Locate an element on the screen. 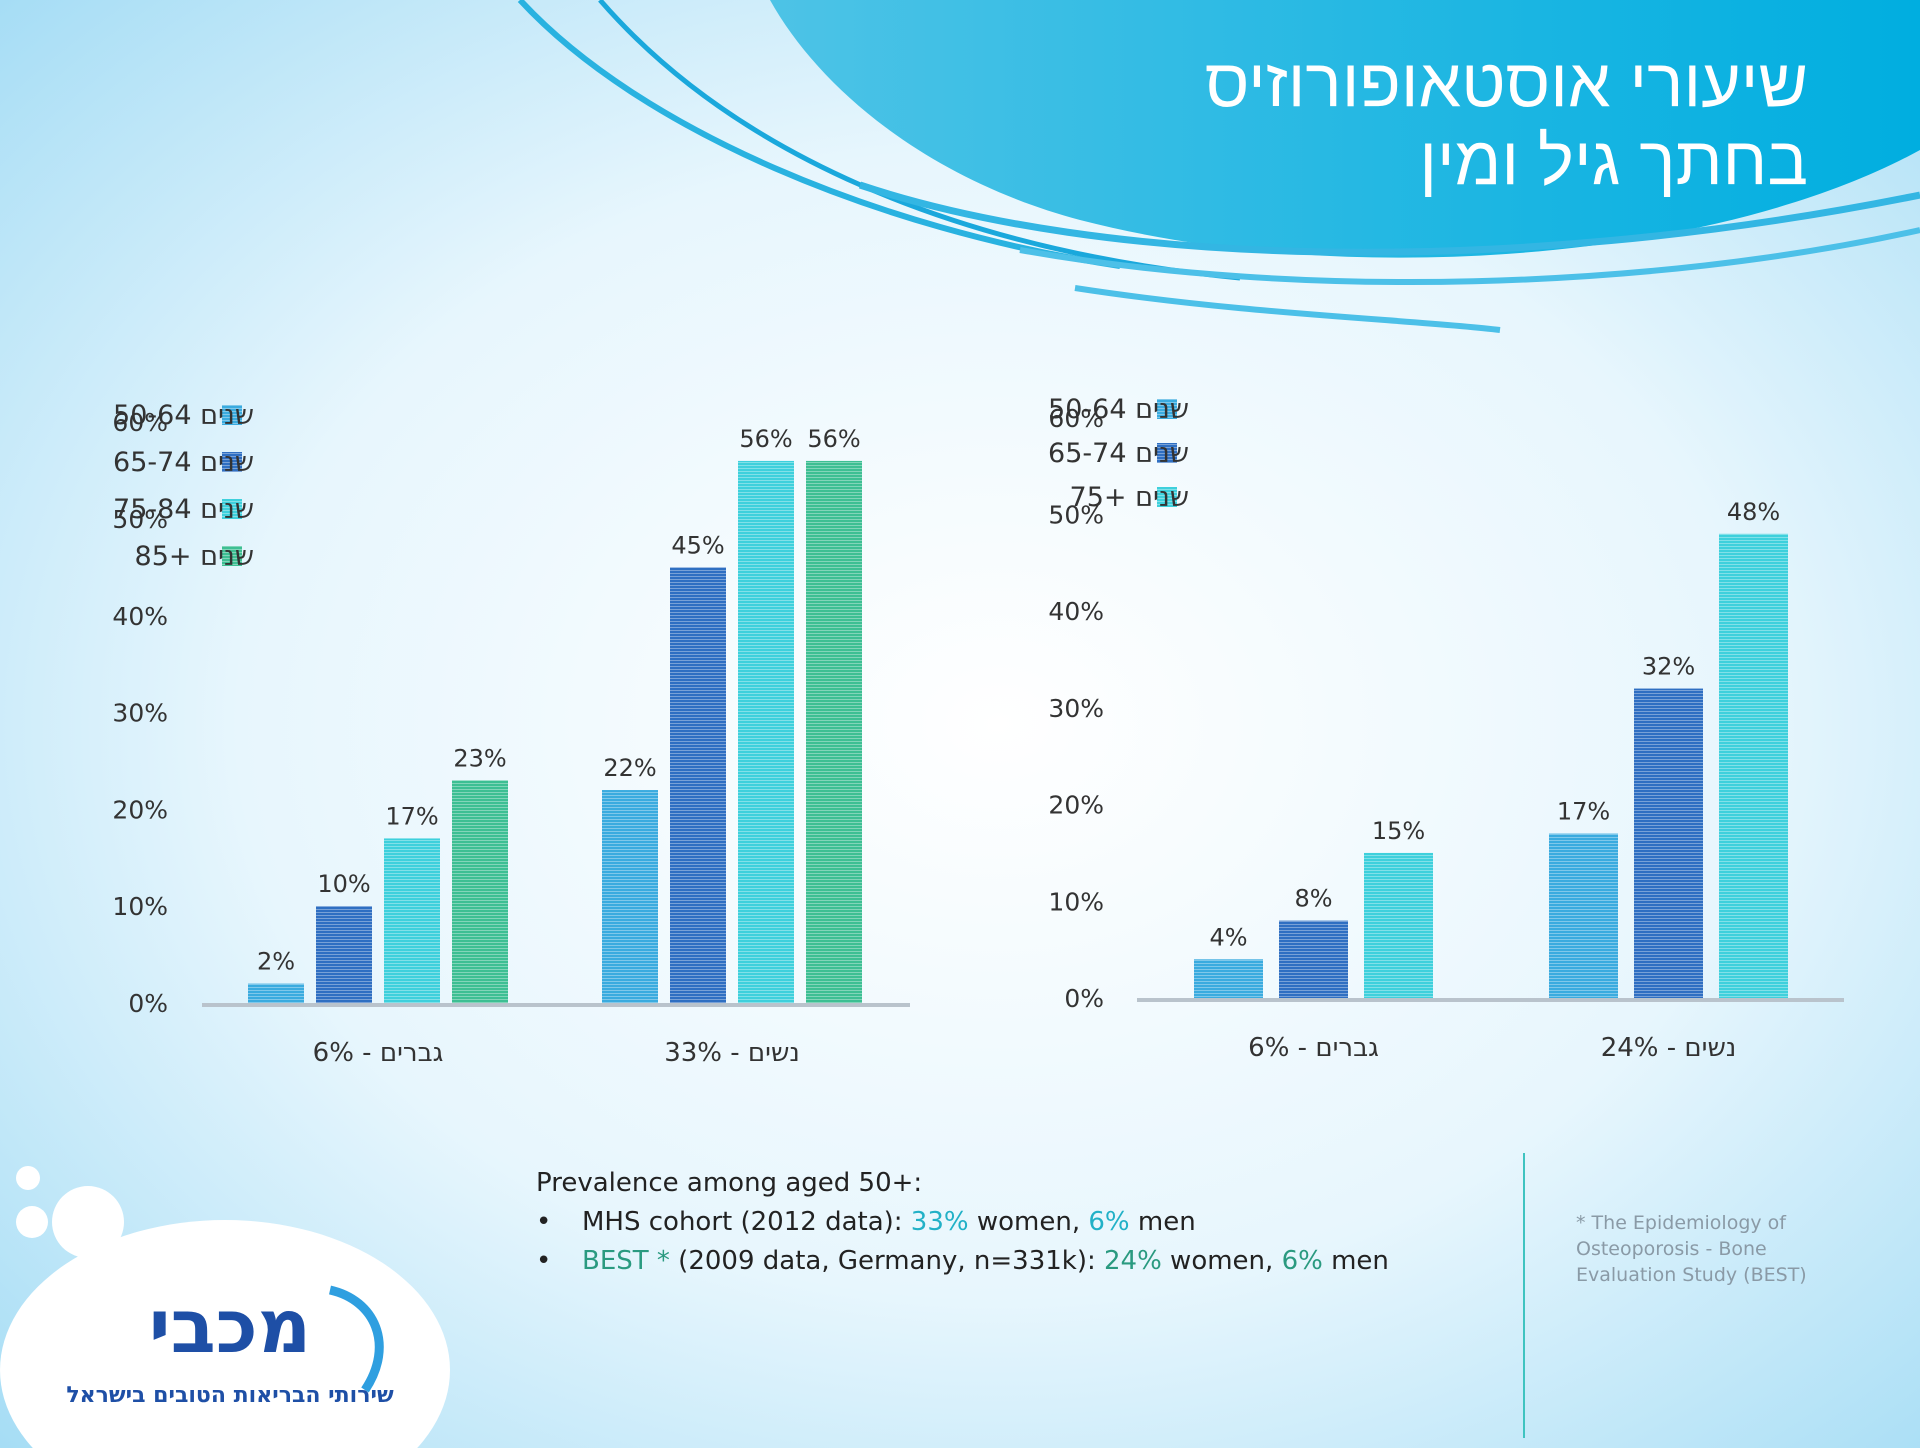 The image size is (1920, 1448). legend-label: שנים +85 is located at coordinates (194, 556).